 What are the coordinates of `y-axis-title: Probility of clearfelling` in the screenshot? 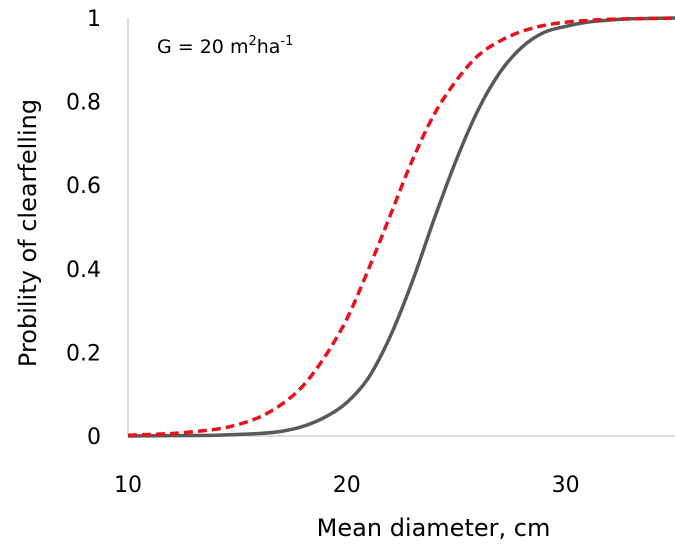 It's located at (28, 233).